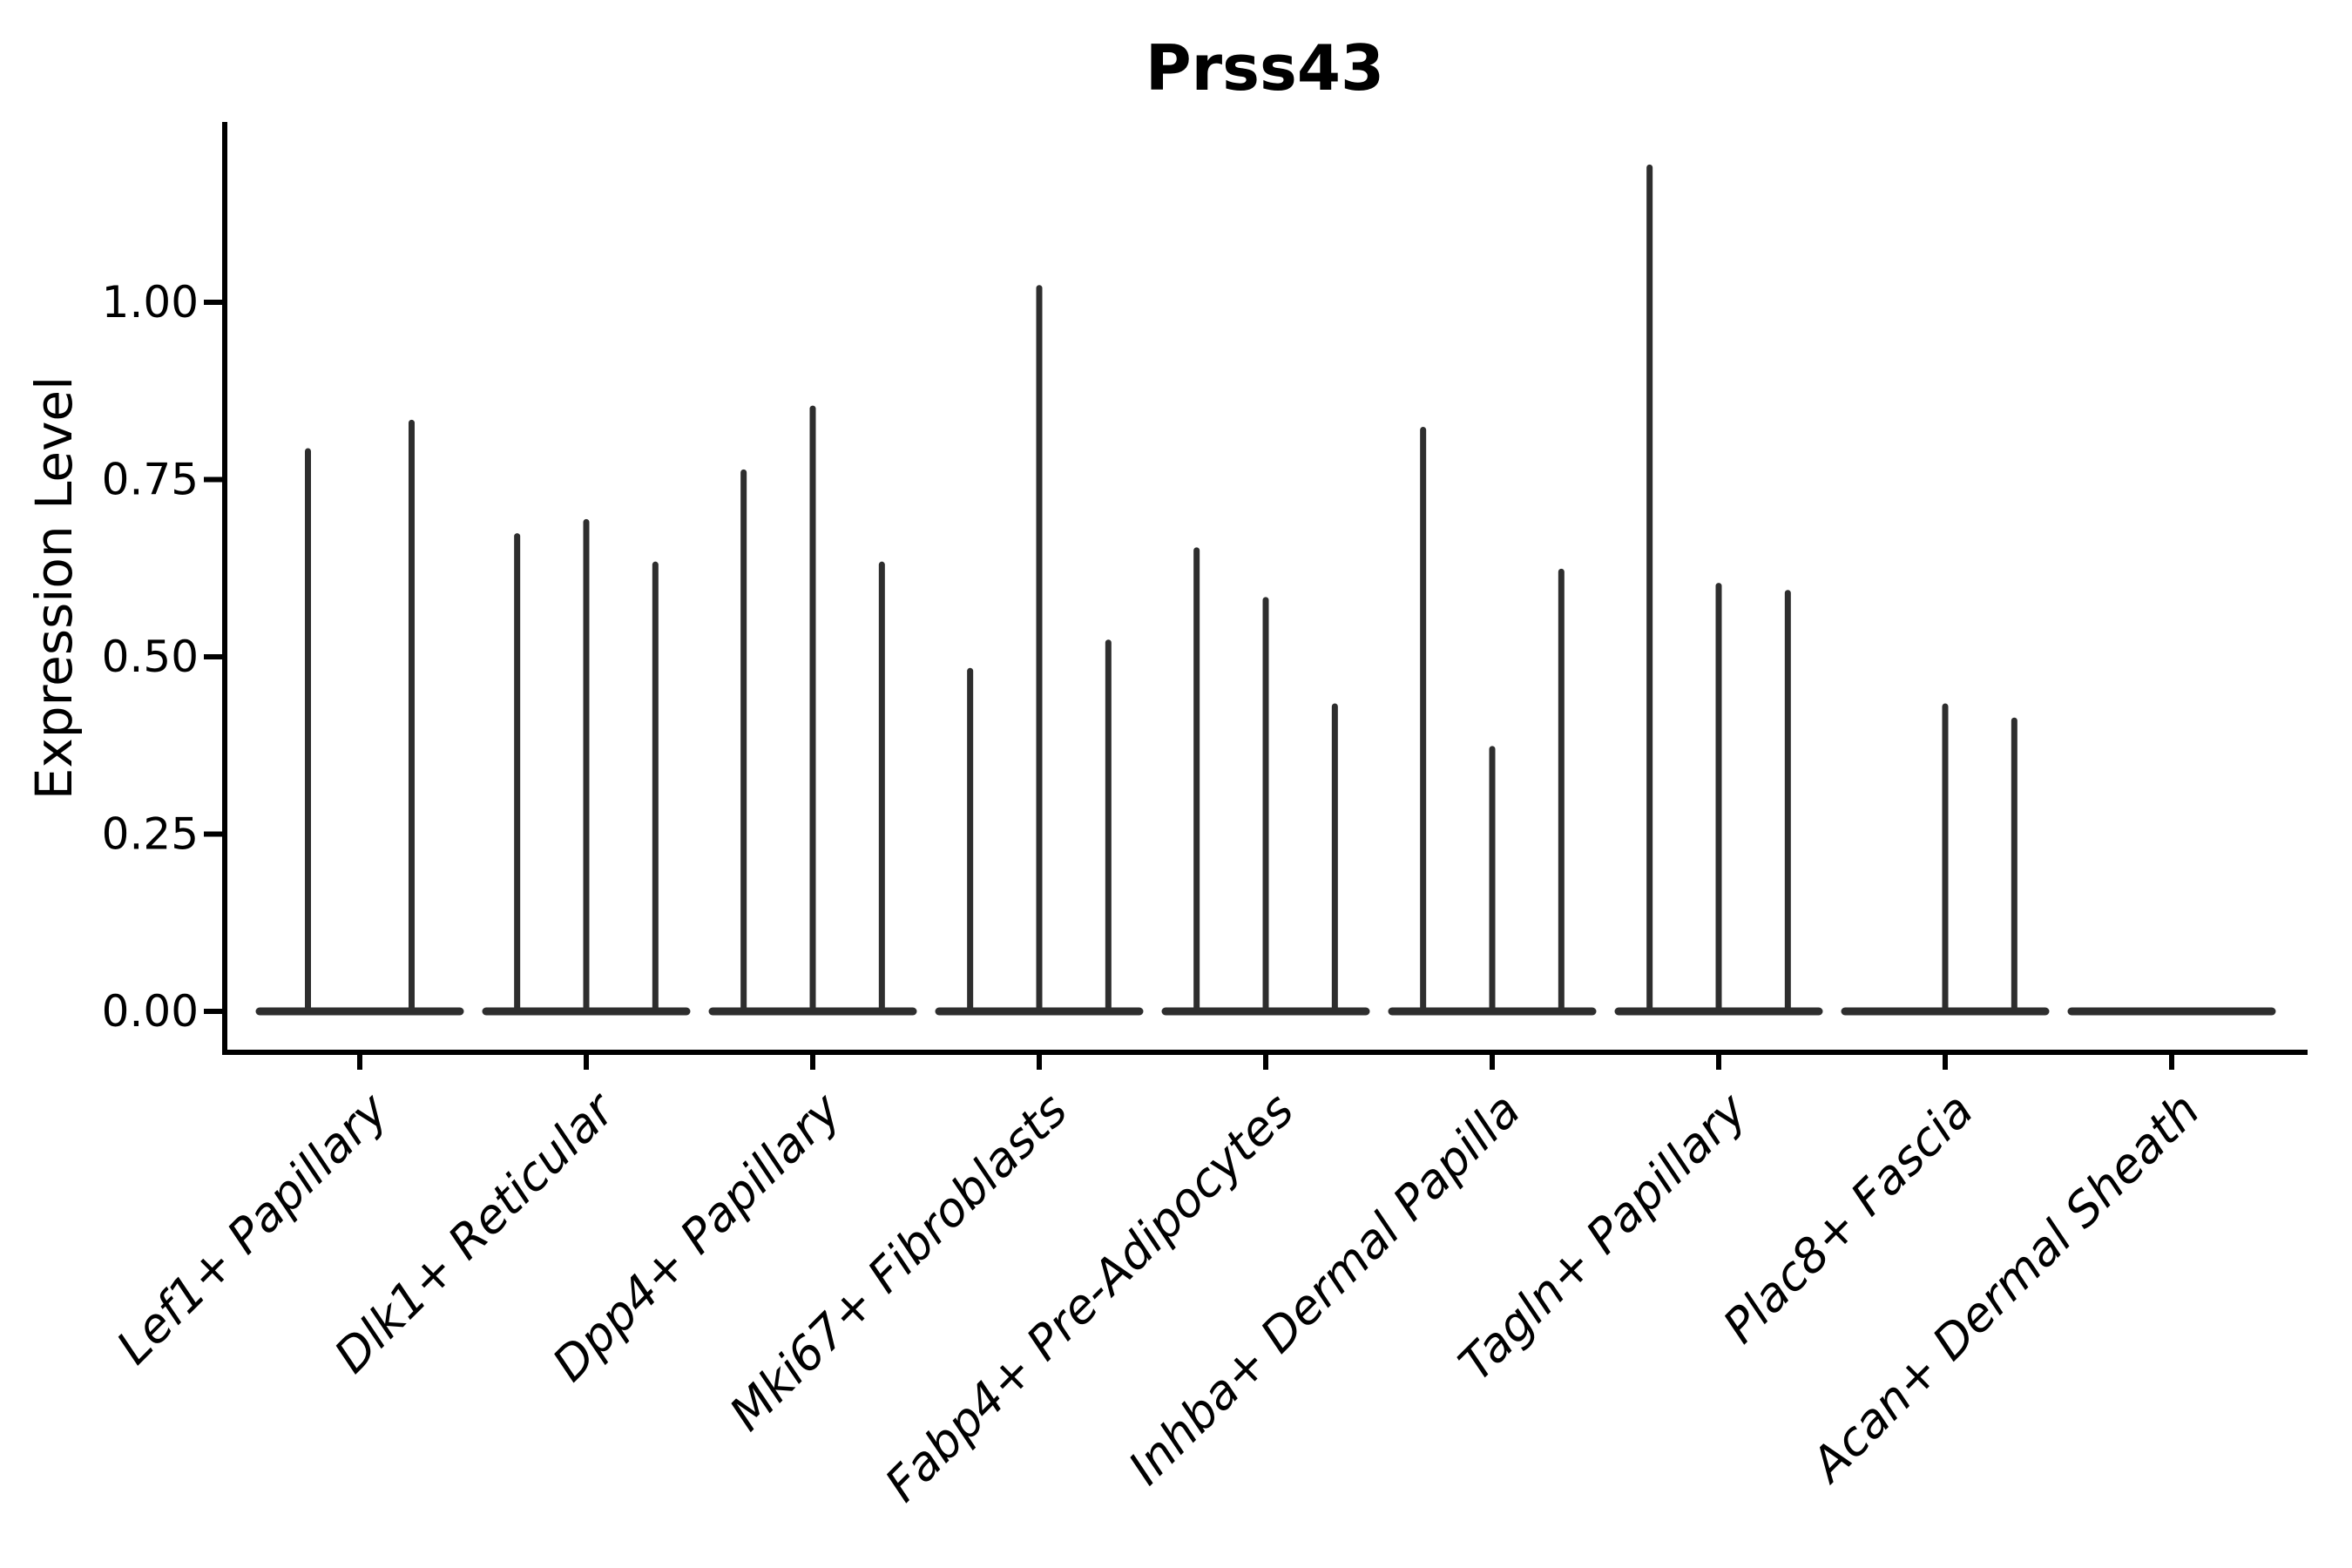  I want to click on x-tick-label: Acan+ Dermal Sheath, so click(2004, 1289).